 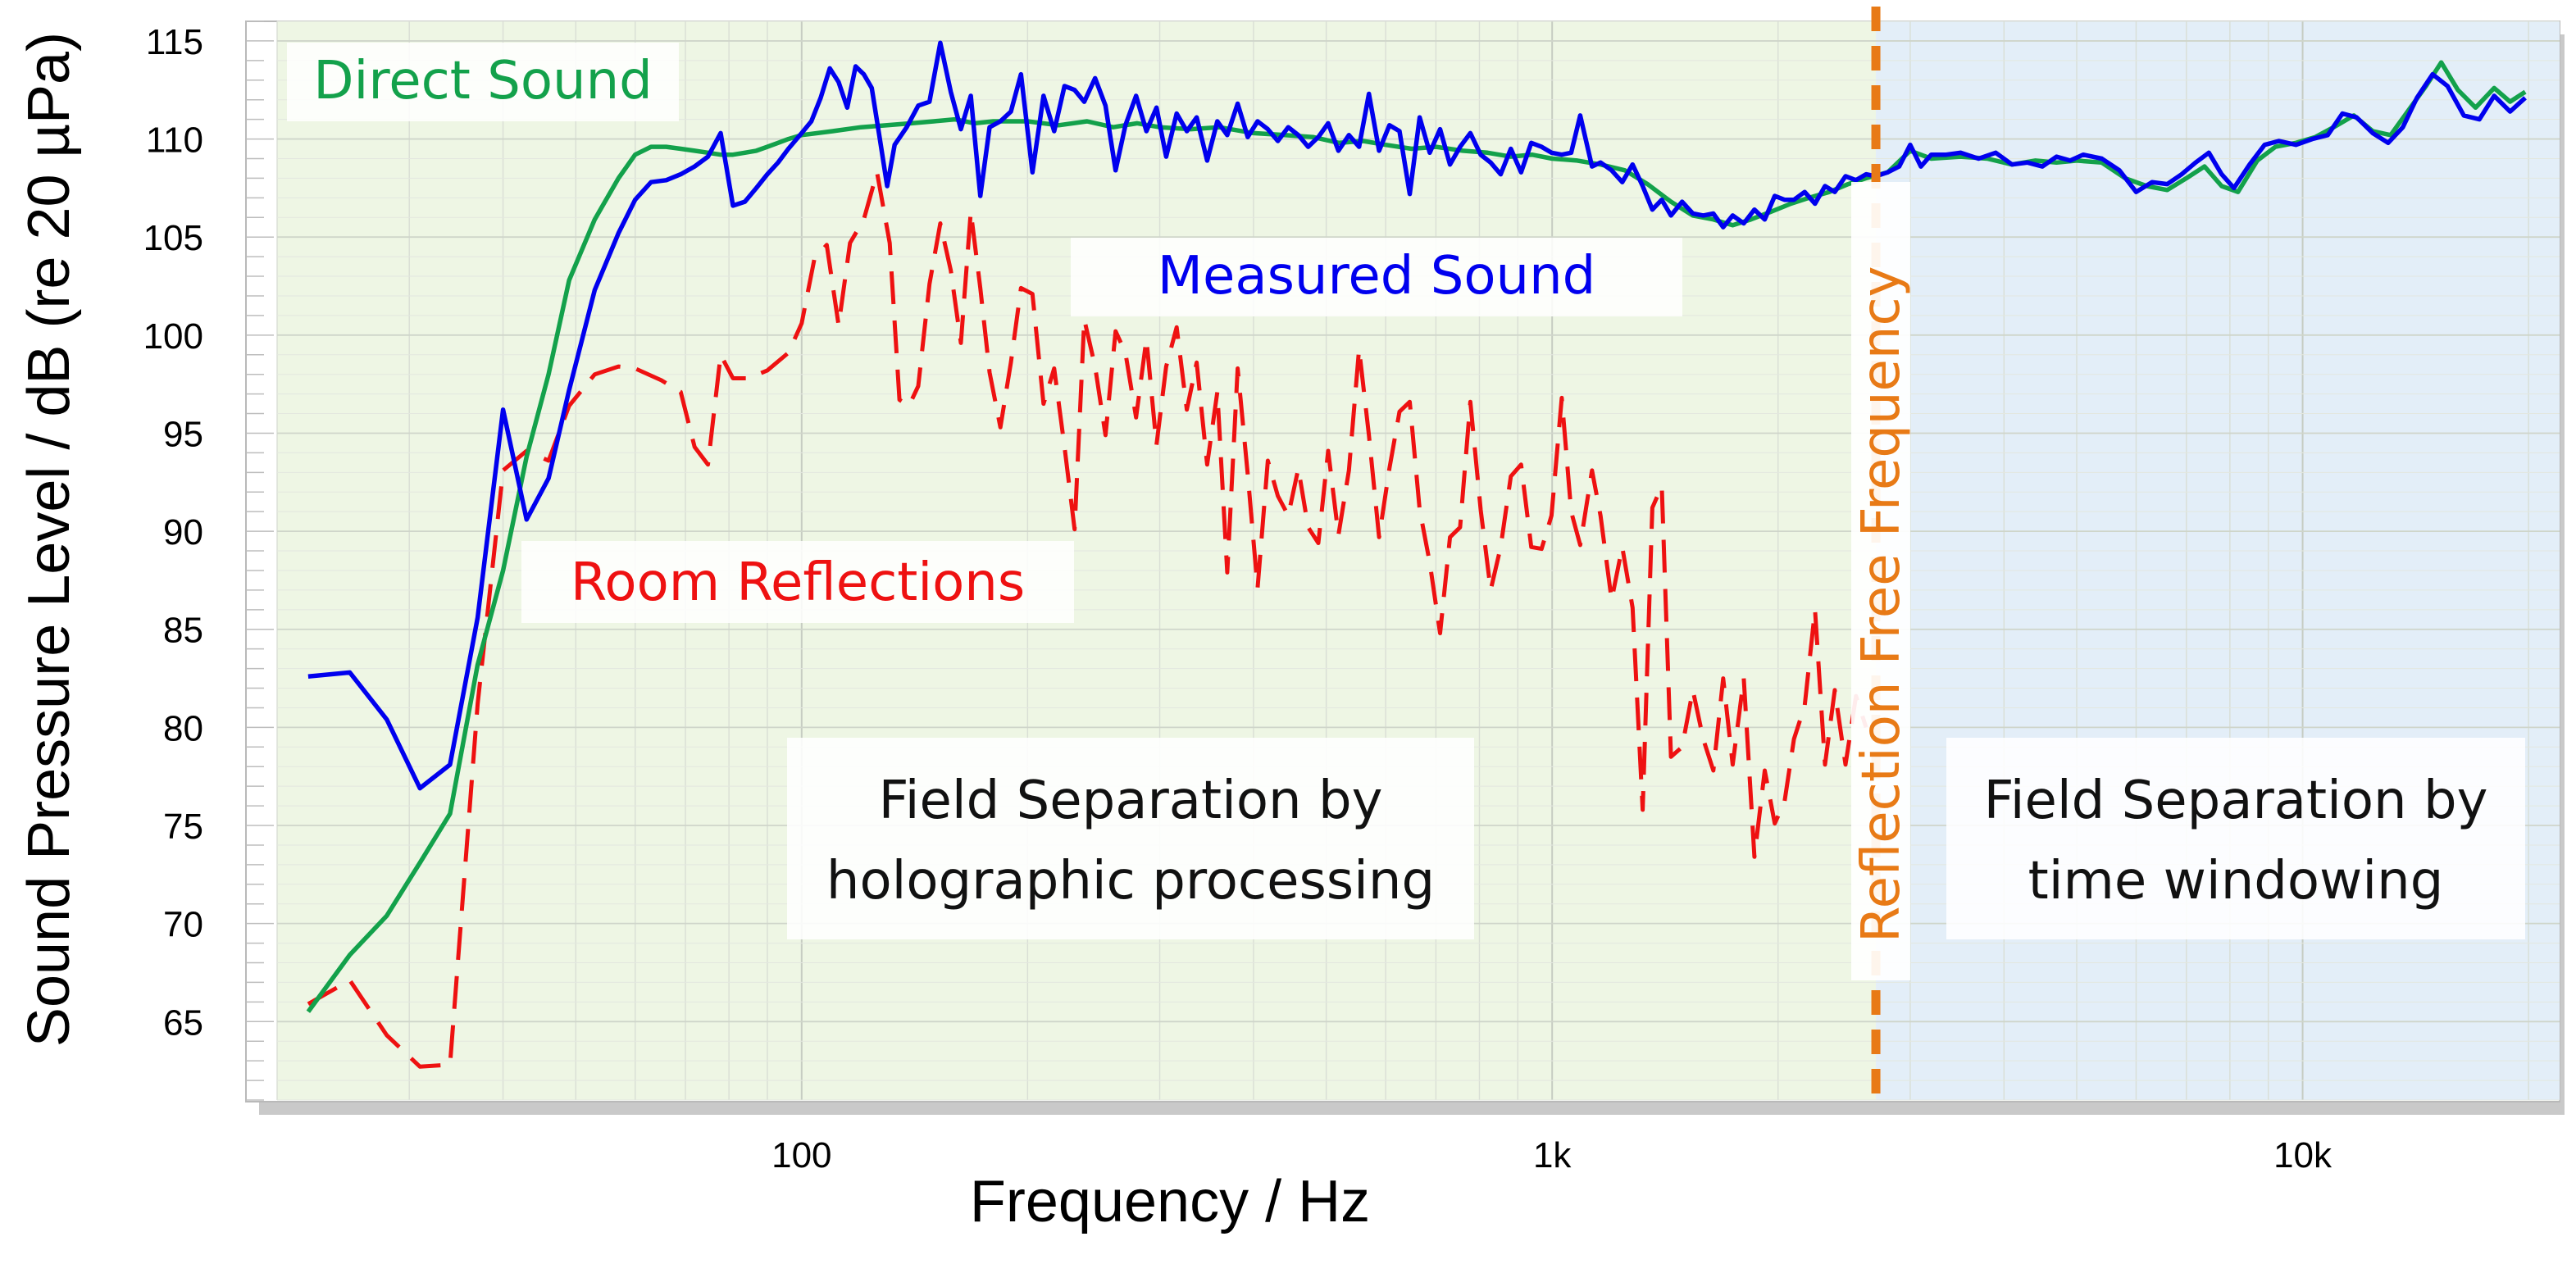 I want to click on measured-sound-label: Measured Sound, so click(x=1377, y=277).